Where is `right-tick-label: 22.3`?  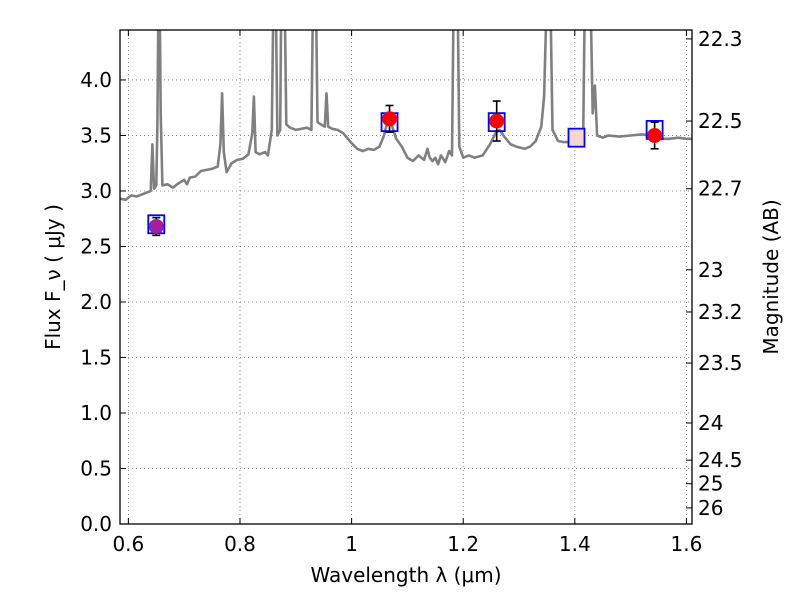 right-tick-label: 22.3 is located at coordinates (720, 39).